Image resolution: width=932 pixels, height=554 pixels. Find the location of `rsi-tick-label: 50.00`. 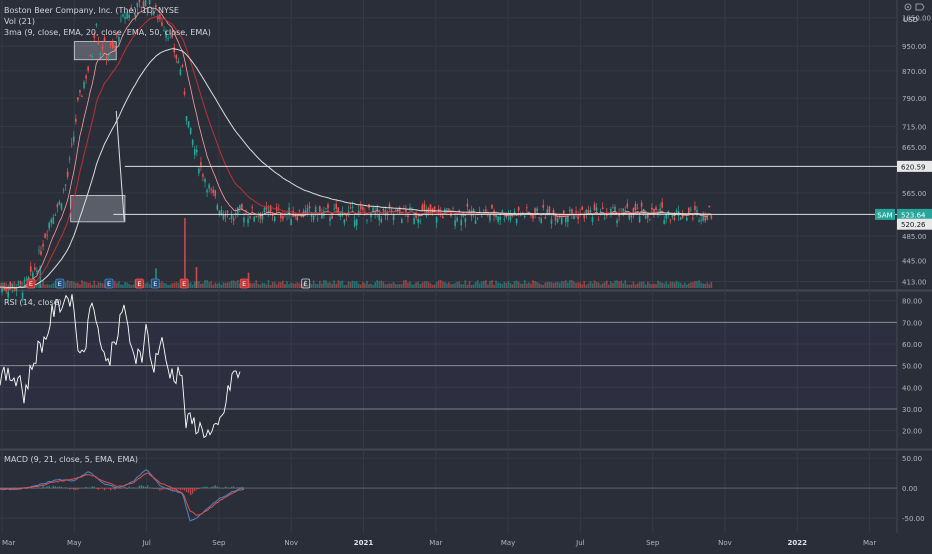

rsi-tick-label: 50.00 is located at coordinates (912, 367).